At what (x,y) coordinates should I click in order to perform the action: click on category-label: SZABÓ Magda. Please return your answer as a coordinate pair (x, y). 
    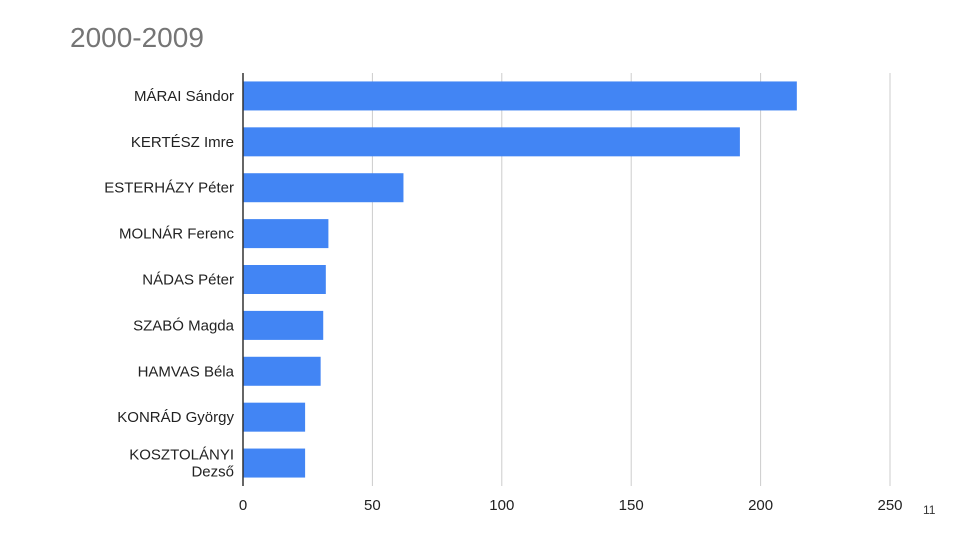
    Looking at the image, I should click on (184, 325).